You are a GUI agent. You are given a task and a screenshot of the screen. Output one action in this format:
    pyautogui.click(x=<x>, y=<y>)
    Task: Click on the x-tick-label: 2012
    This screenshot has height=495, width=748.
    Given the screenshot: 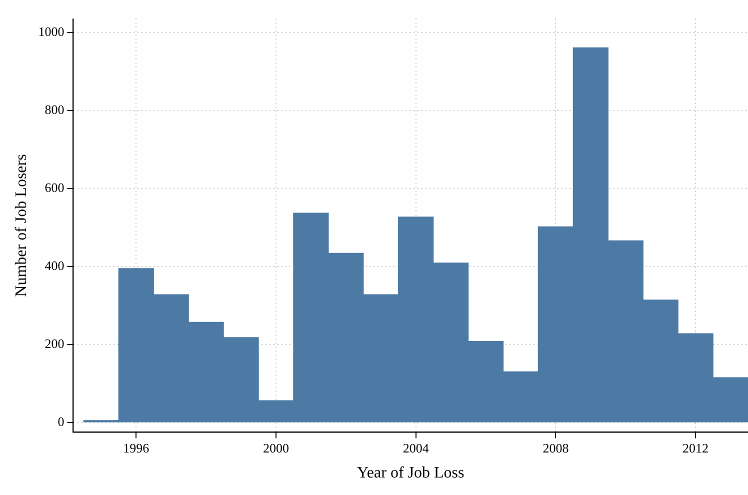 What is the action you would take?
    pyautogui.click(x=695, y=448)
    